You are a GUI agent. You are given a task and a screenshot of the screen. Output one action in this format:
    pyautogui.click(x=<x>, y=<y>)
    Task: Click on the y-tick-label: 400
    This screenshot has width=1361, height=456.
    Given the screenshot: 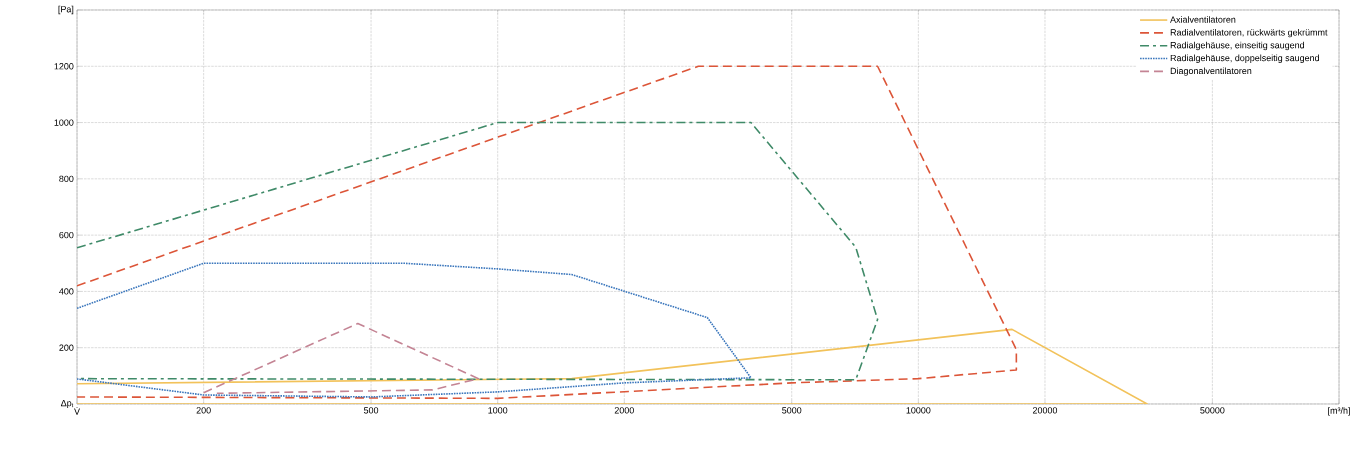 What is the action you would take?
    pyautogui.click(x=66, y=291)
    